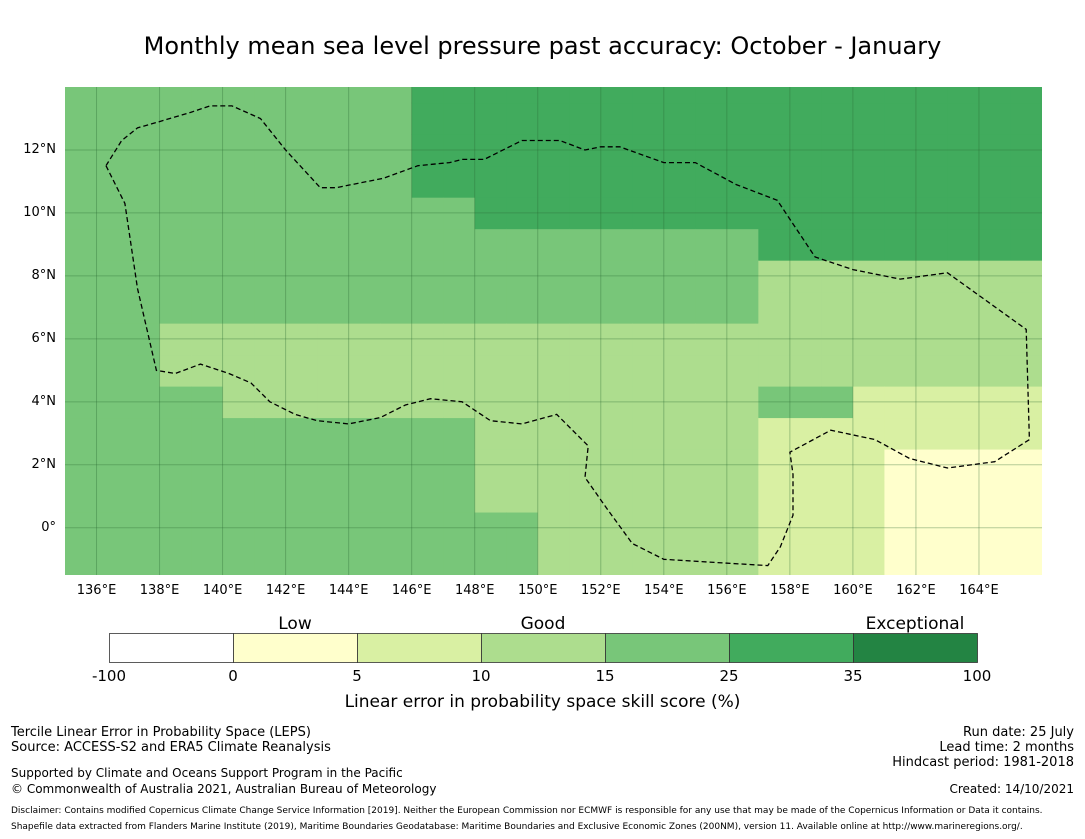  Describe the element at coordinates (983, 762) in the screenshot. I see `footer-hindcast: Hindcast period: 1981-2018` at that location.